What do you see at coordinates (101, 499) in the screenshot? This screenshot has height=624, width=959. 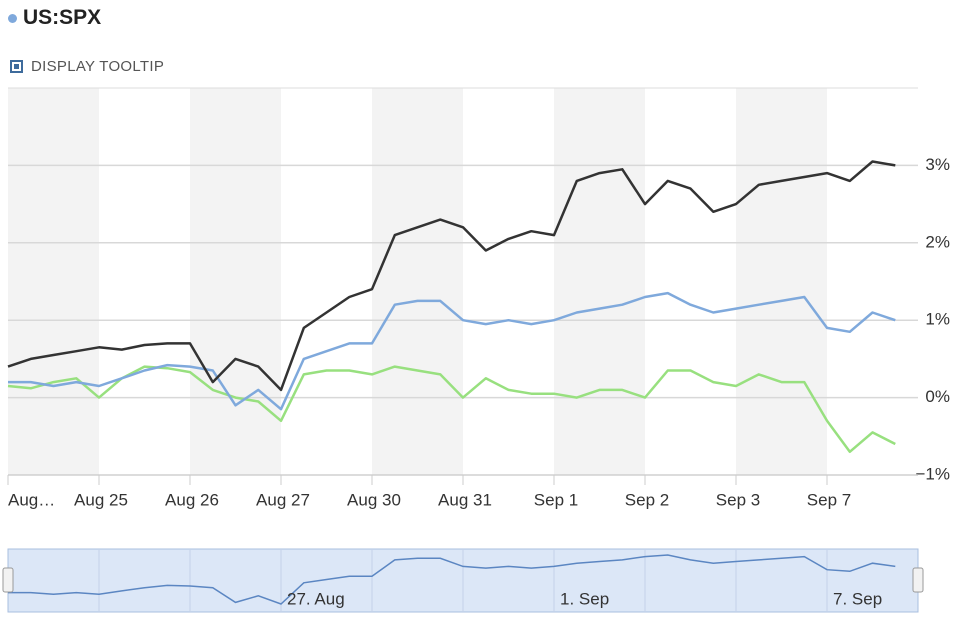 I see `x-tick-label: Aug 25` at bounding box center [101, 499].